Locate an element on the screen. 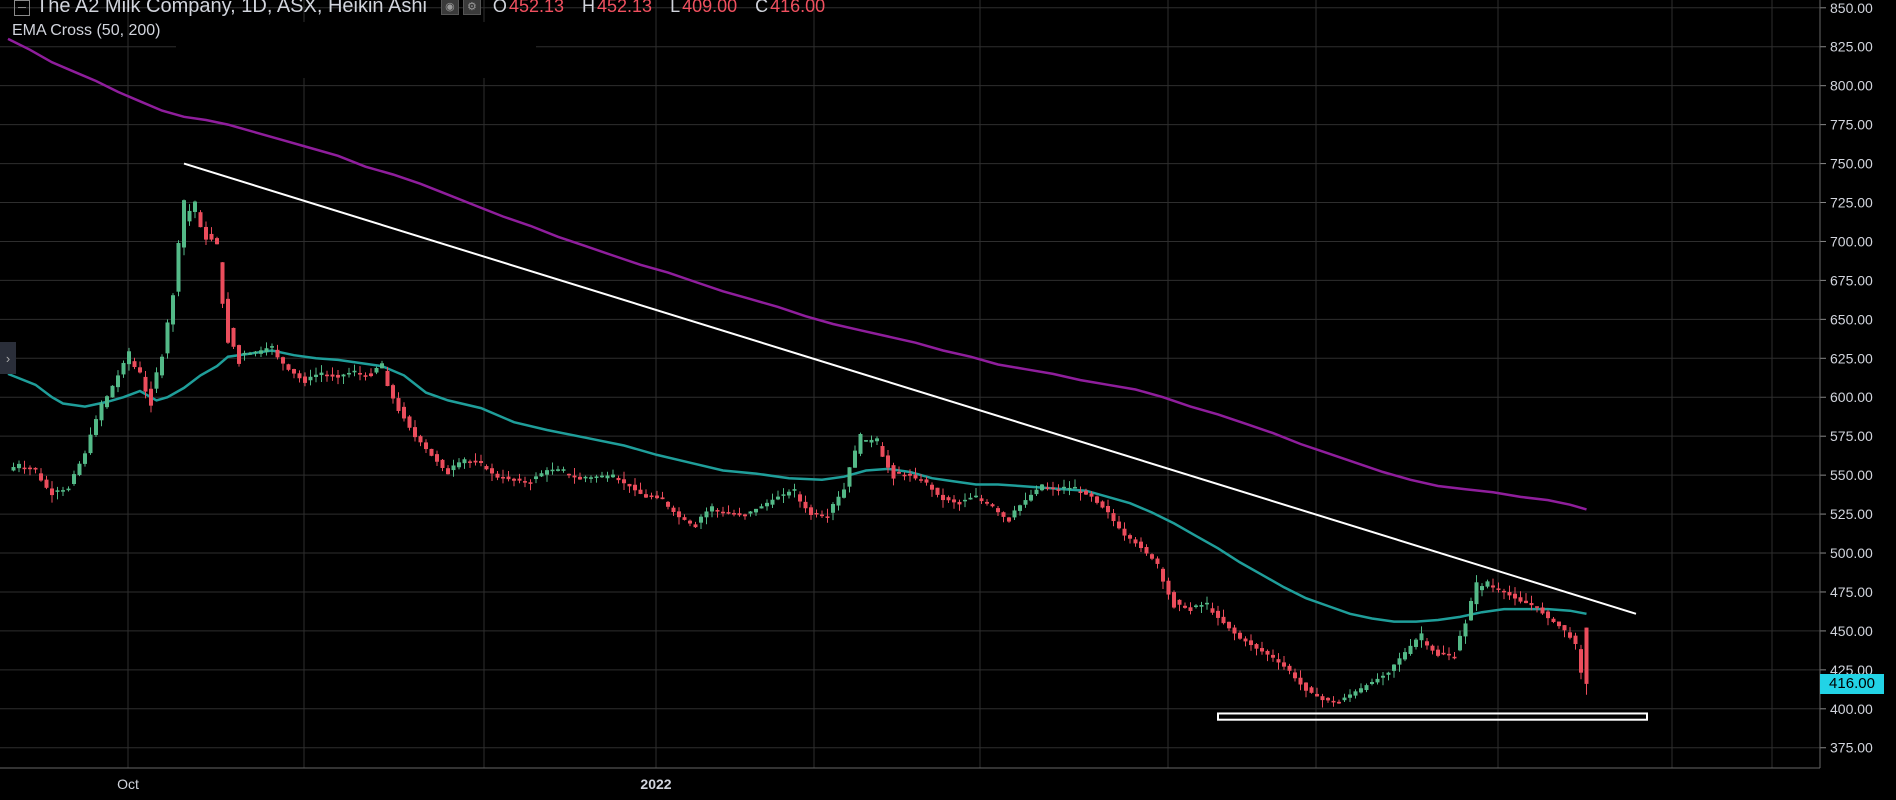 This screenshot has height=800, width=1896. time-tick-label: Oct is located at coordinates (128, 784).